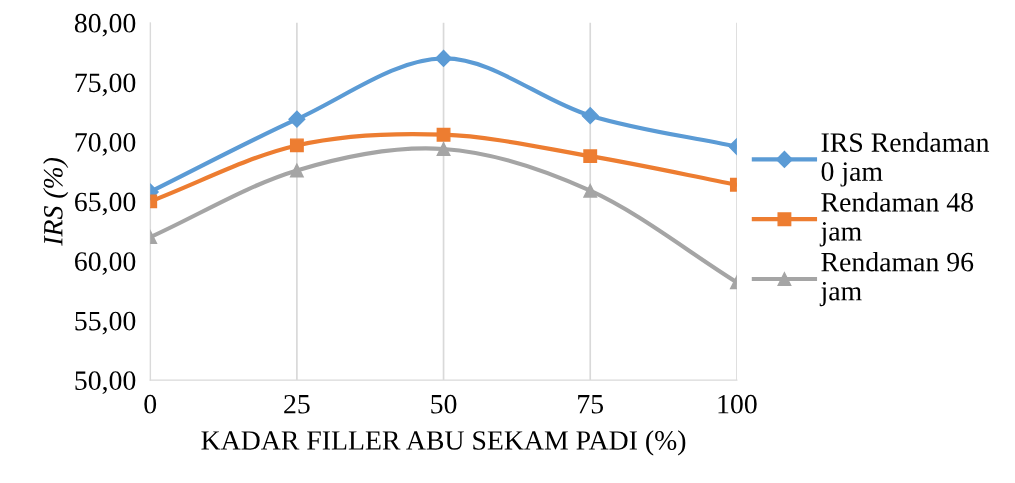 The height and width of the screenshot is (483, 1015). I want to click on legend-label: Rendaman 96 jam, so click(896, 279).